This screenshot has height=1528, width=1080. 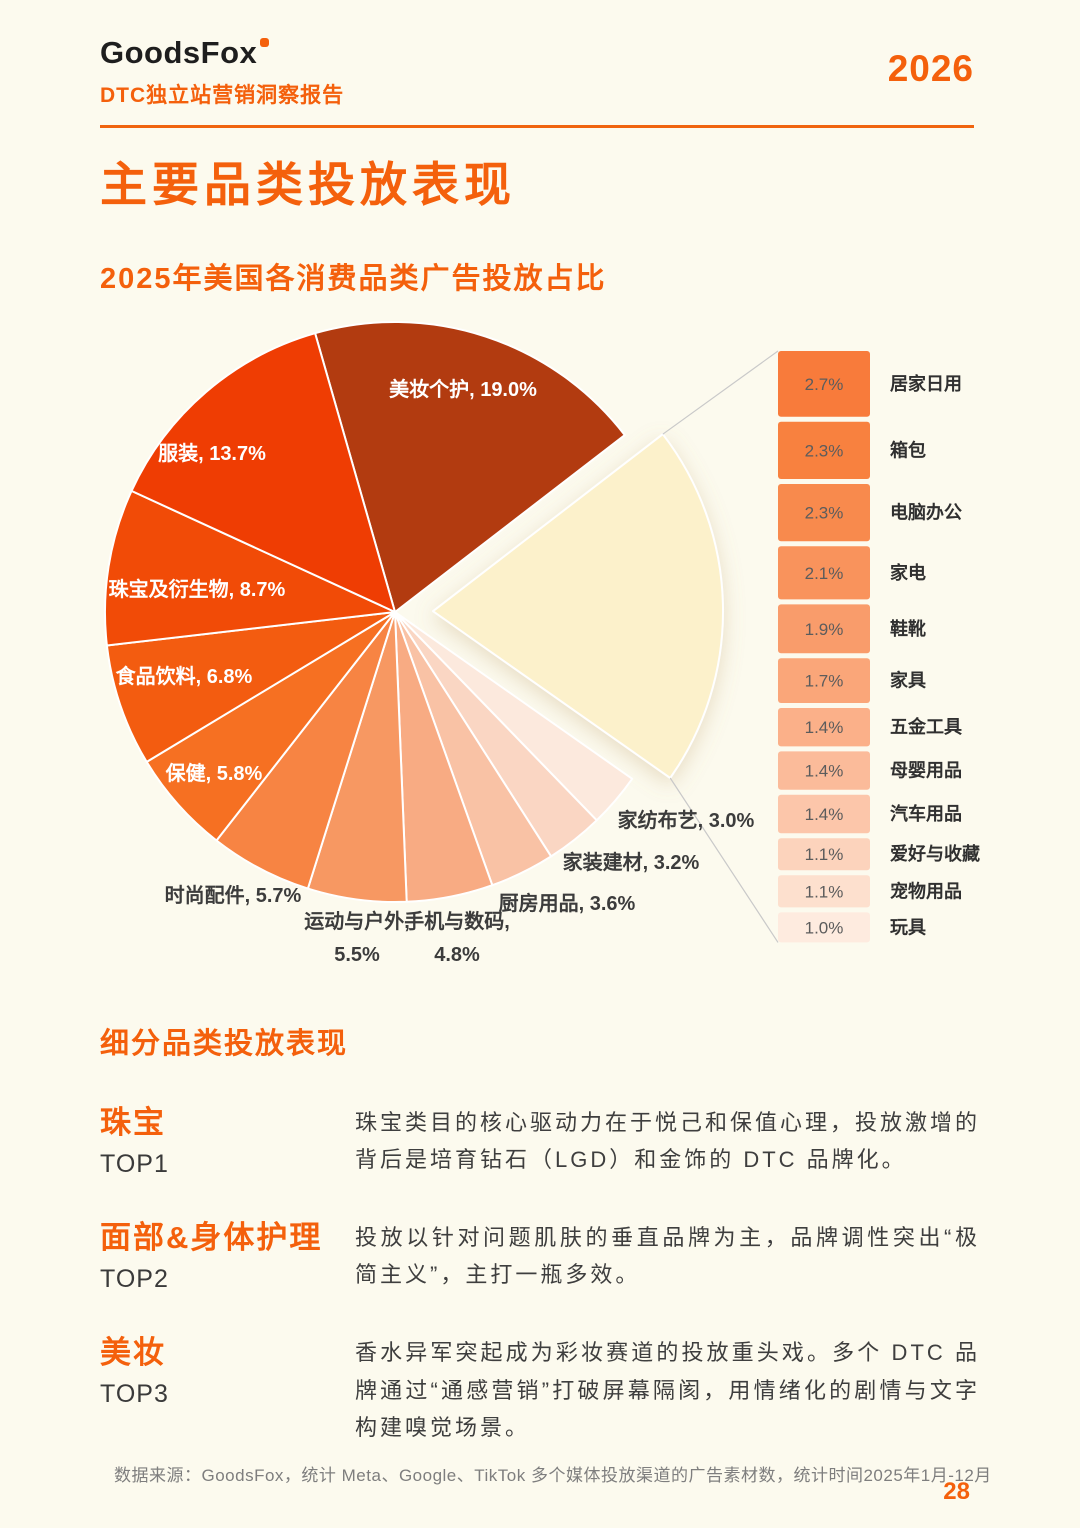 What do you see at coordinates (179, 52) in the screenshot?
I see `logo-text: GoodsFox` at bounding box center [179, 52].